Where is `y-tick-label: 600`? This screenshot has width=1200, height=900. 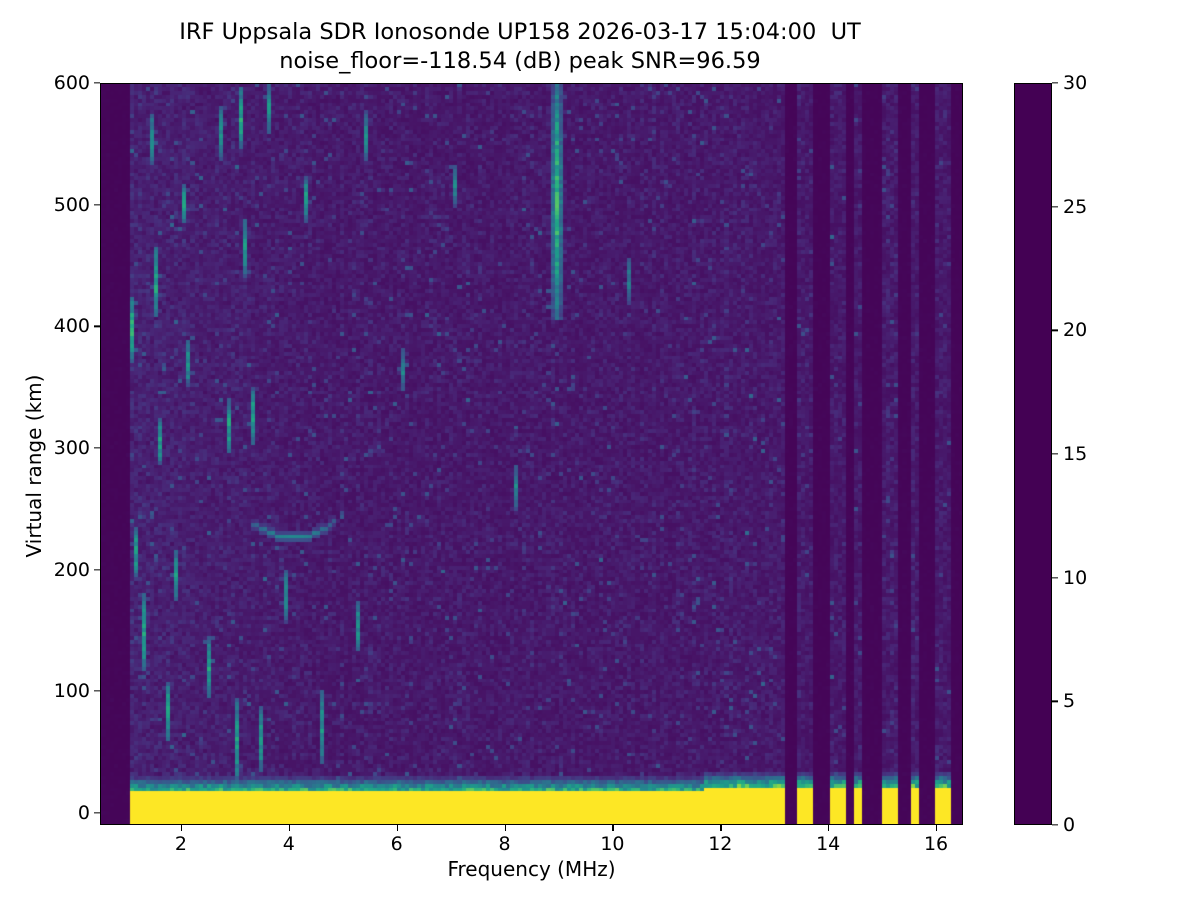 y-tick-label: 600 is located at coordinates (71, 83).